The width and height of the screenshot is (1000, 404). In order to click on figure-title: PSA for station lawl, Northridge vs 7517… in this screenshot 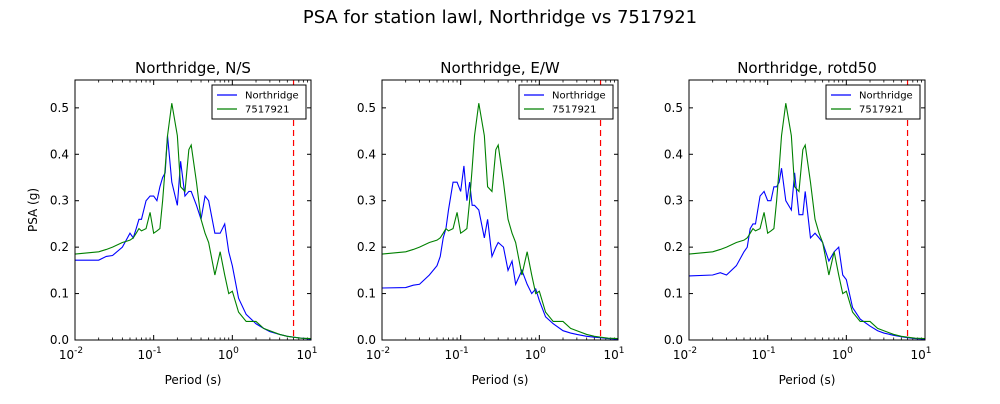, I will do `click(500, 17)`.